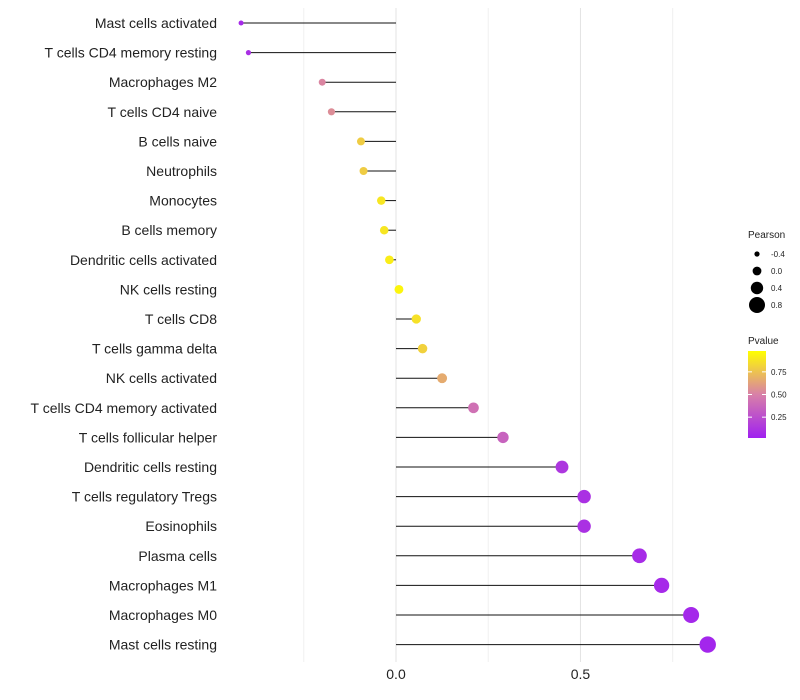 The height and width of the screenshot is (700, 800). Describe the element at coordinates (161, 378) in the screenshot. I see `category-label: NK cells activated` at that location.